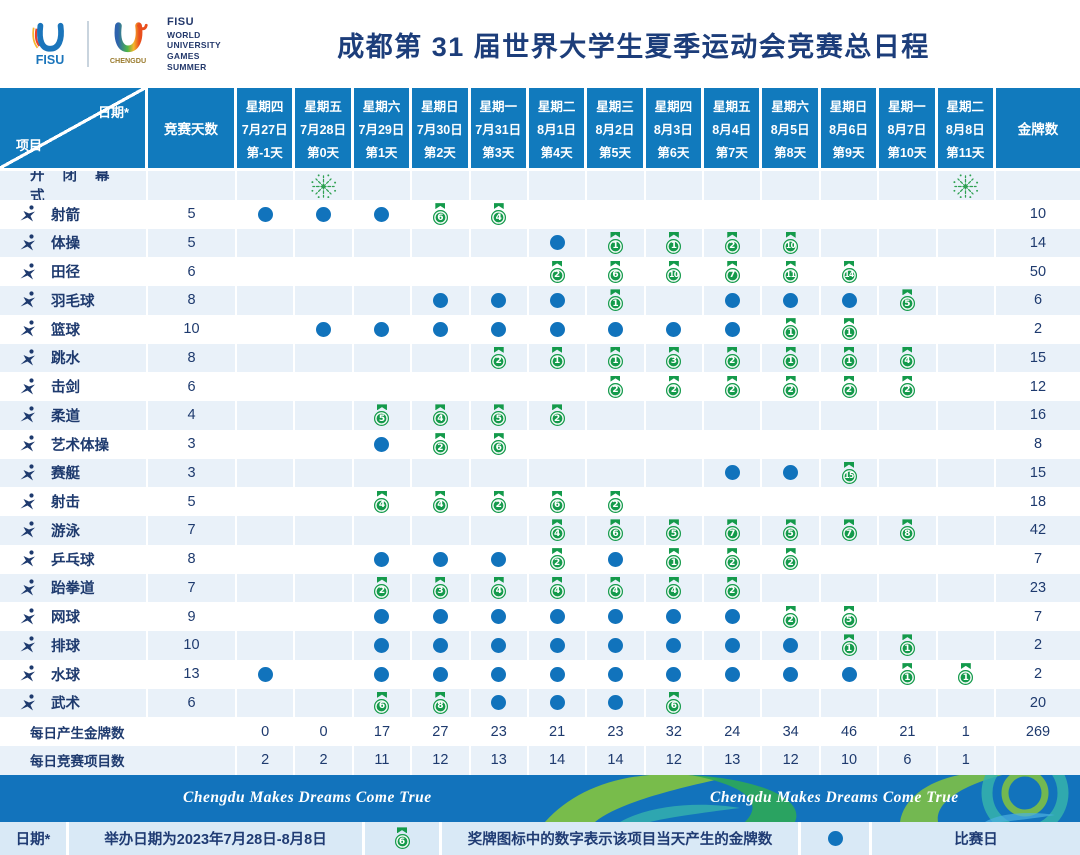  Describe the element at coordinates (441, 214) in the screenshot. I see `schedule-cell: 6` at that location.